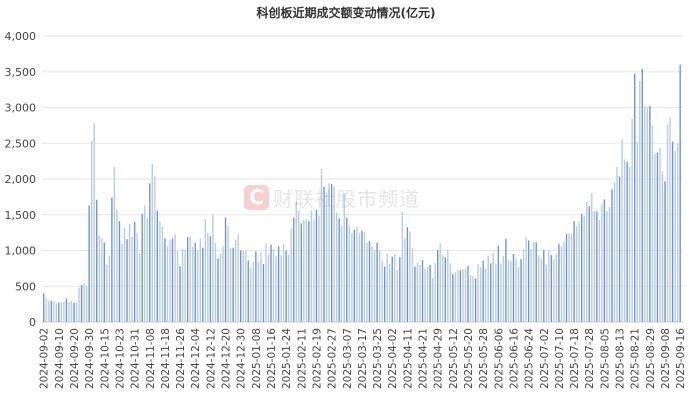 The height and width of the screenshot is (405, 692). I want to click on y-tick-label: 3,000, so click(21, 108).